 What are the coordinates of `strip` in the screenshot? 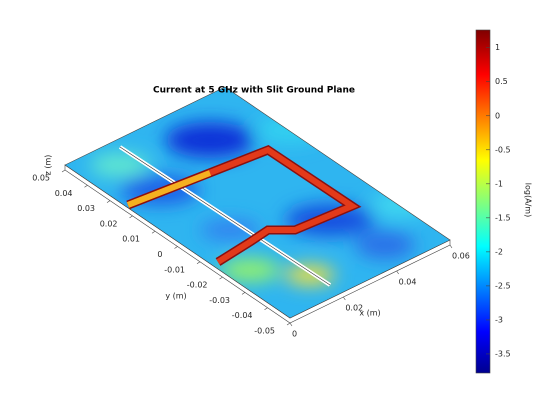 It's located at (244, 205).